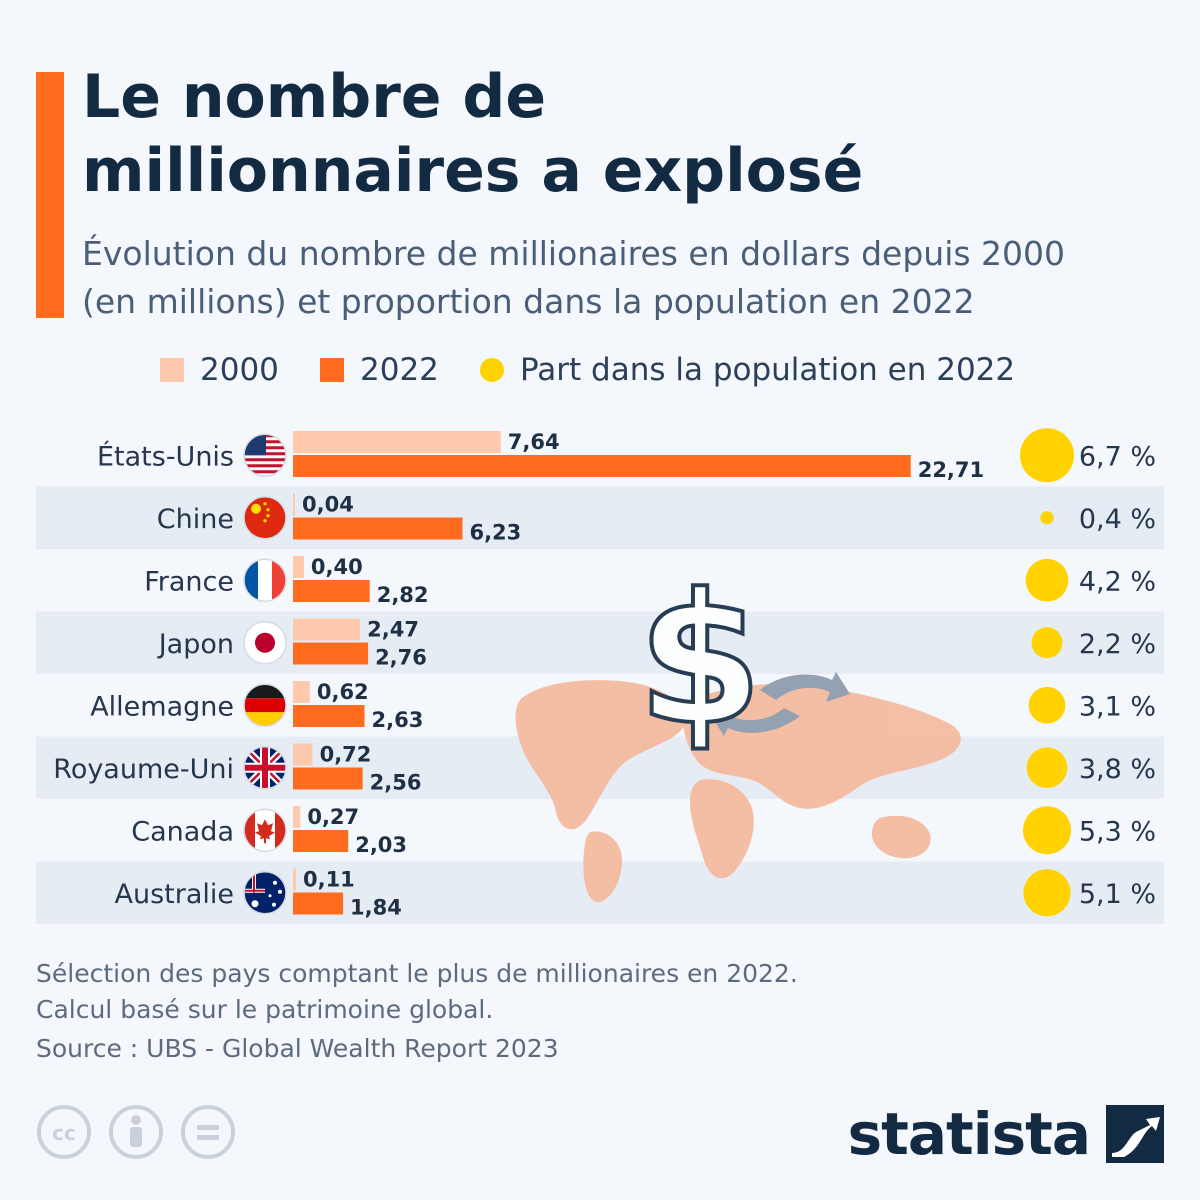 The width and height of the screenshot is (1200, 1200). Describe the element at coordinates (1117, 456) in the screenshot. I see `share-label-etats-unis: 6,7 %` at that location.